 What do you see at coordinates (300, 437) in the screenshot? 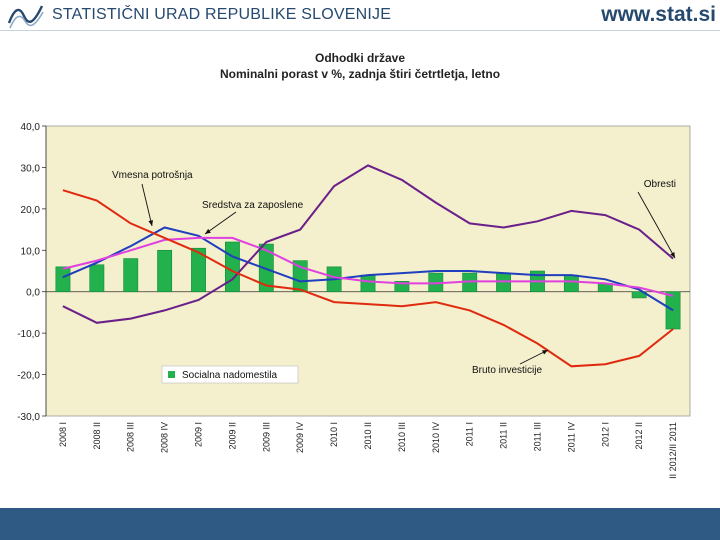
I see `x-tick-label: 2009 IV` at bounding box center [300, 437].